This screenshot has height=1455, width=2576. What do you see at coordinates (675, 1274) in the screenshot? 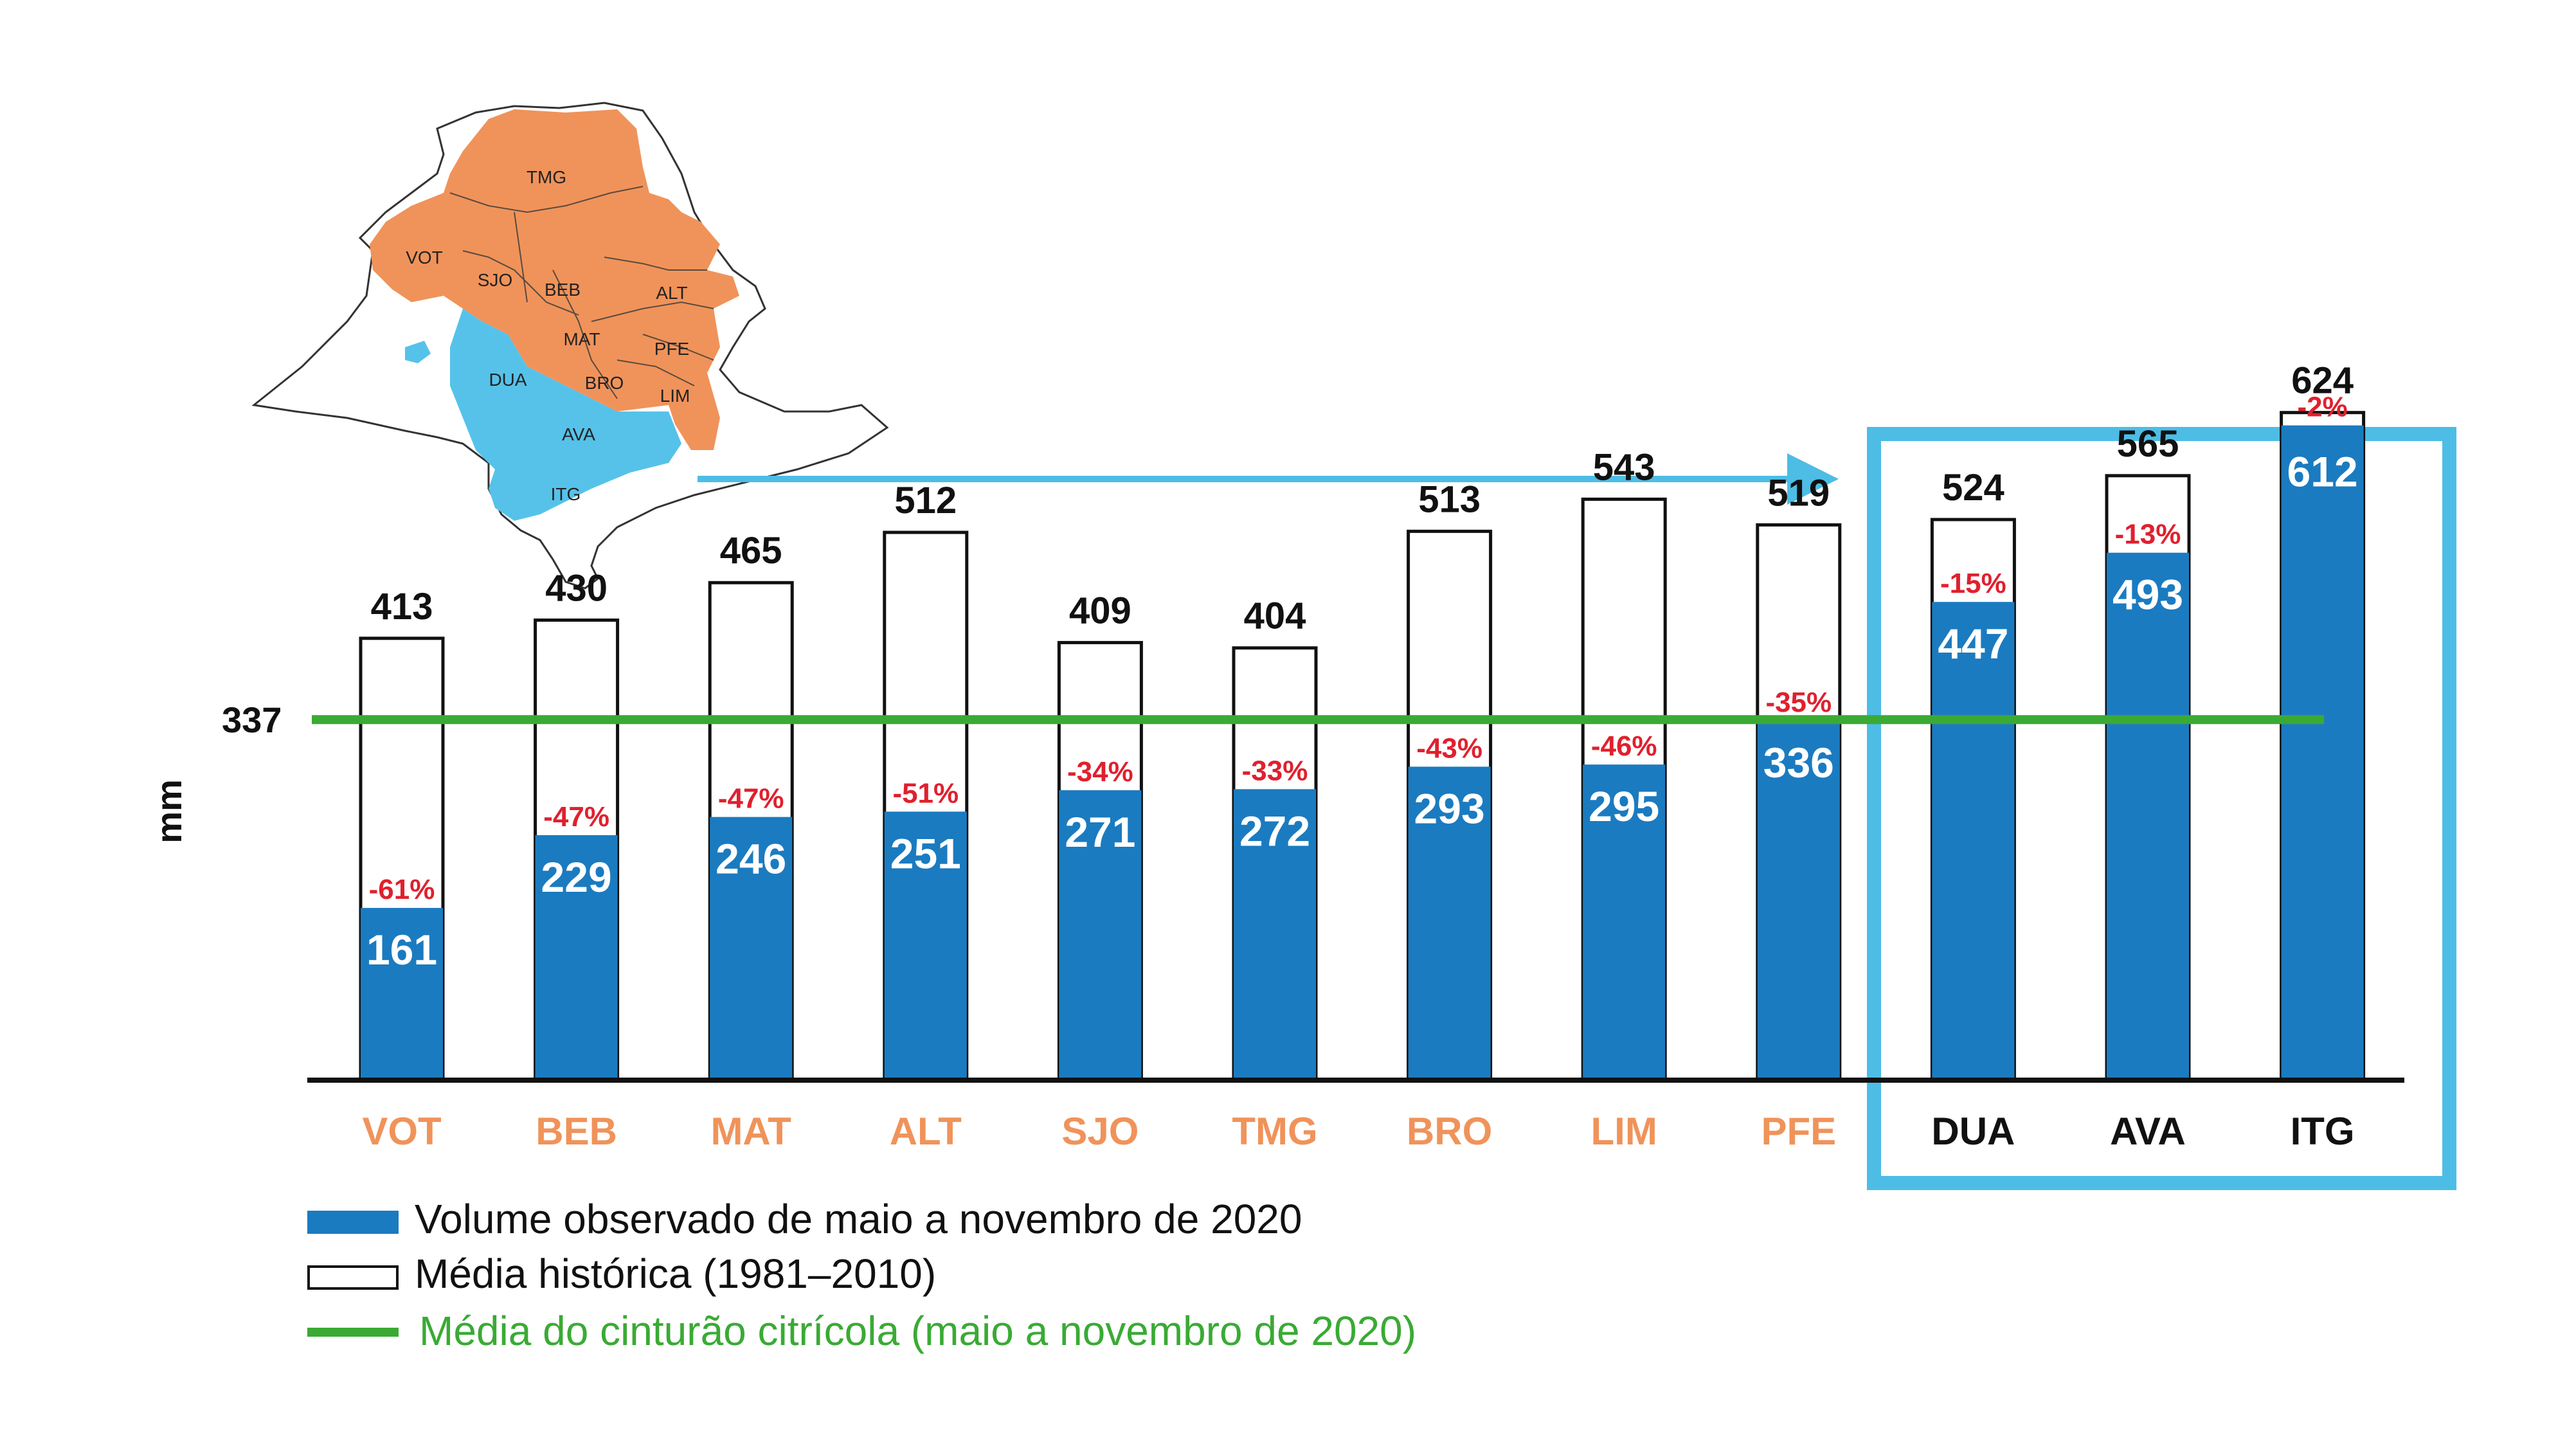
I see `legend-label-historical: Média histórica (1981–2010)` at bounding box center [675, 1274].